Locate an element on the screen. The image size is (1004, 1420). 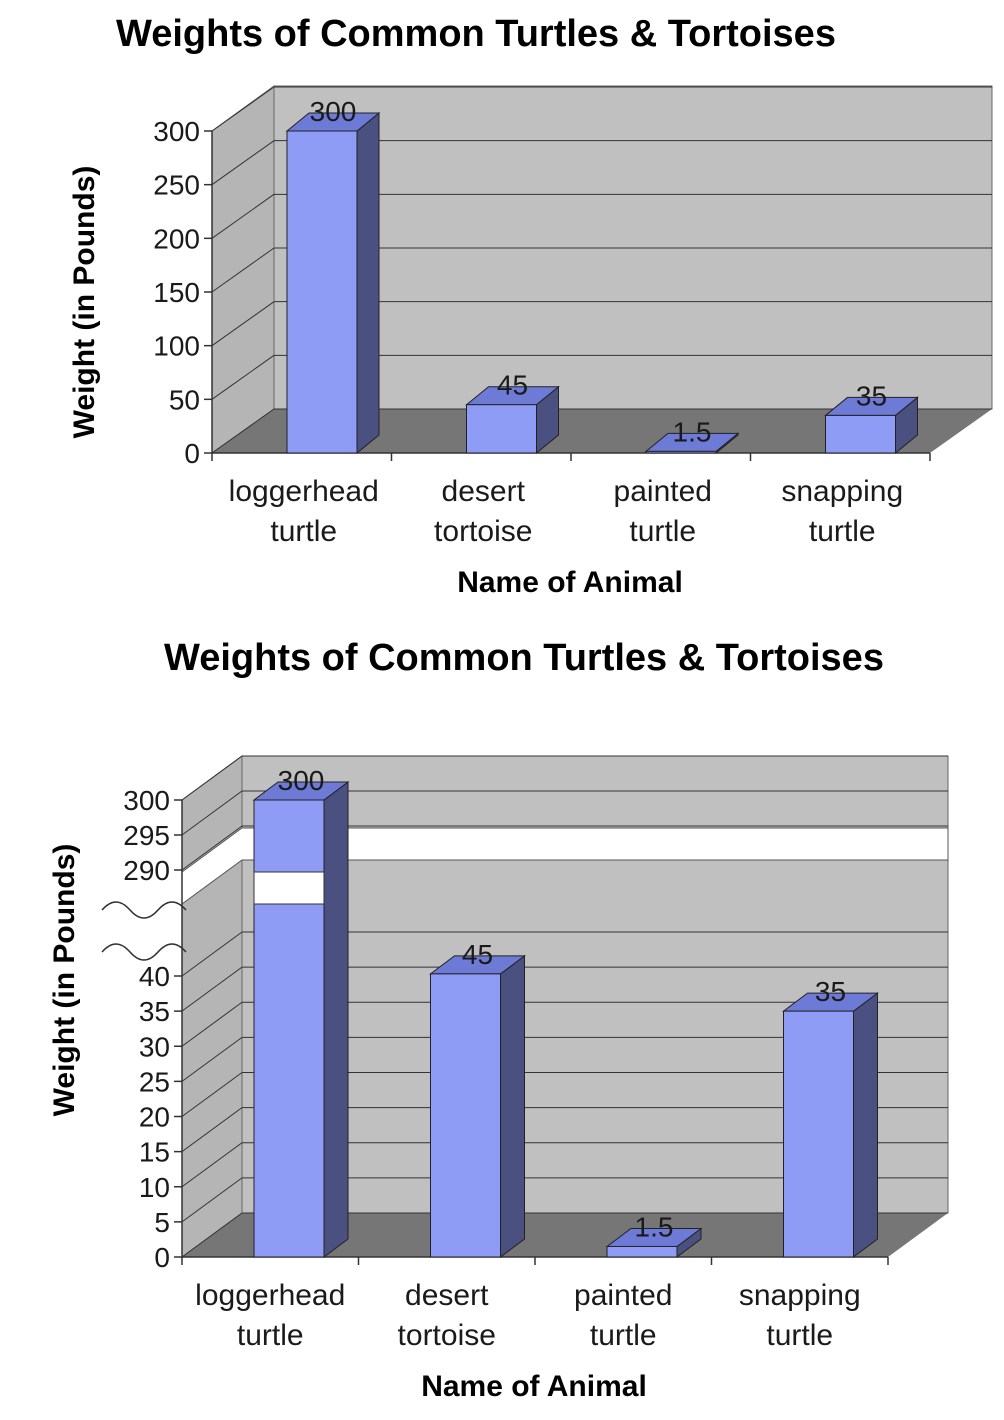
y-tick-label: 30 is located at coordinates (154, 1046).